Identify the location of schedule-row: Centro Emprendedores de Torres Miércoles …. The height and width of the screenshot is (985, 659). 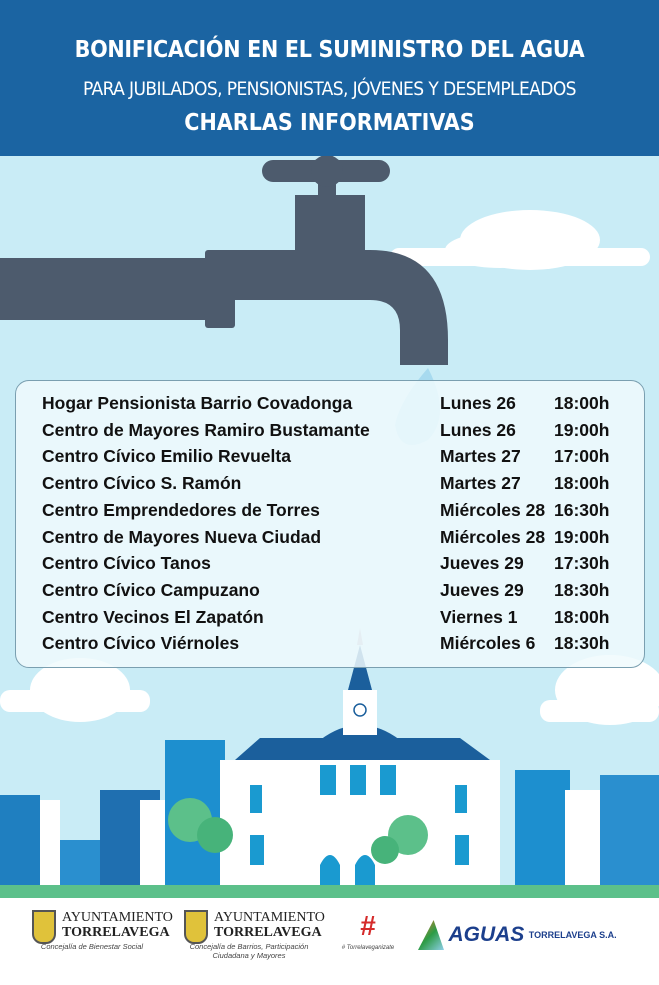
(337, 513).